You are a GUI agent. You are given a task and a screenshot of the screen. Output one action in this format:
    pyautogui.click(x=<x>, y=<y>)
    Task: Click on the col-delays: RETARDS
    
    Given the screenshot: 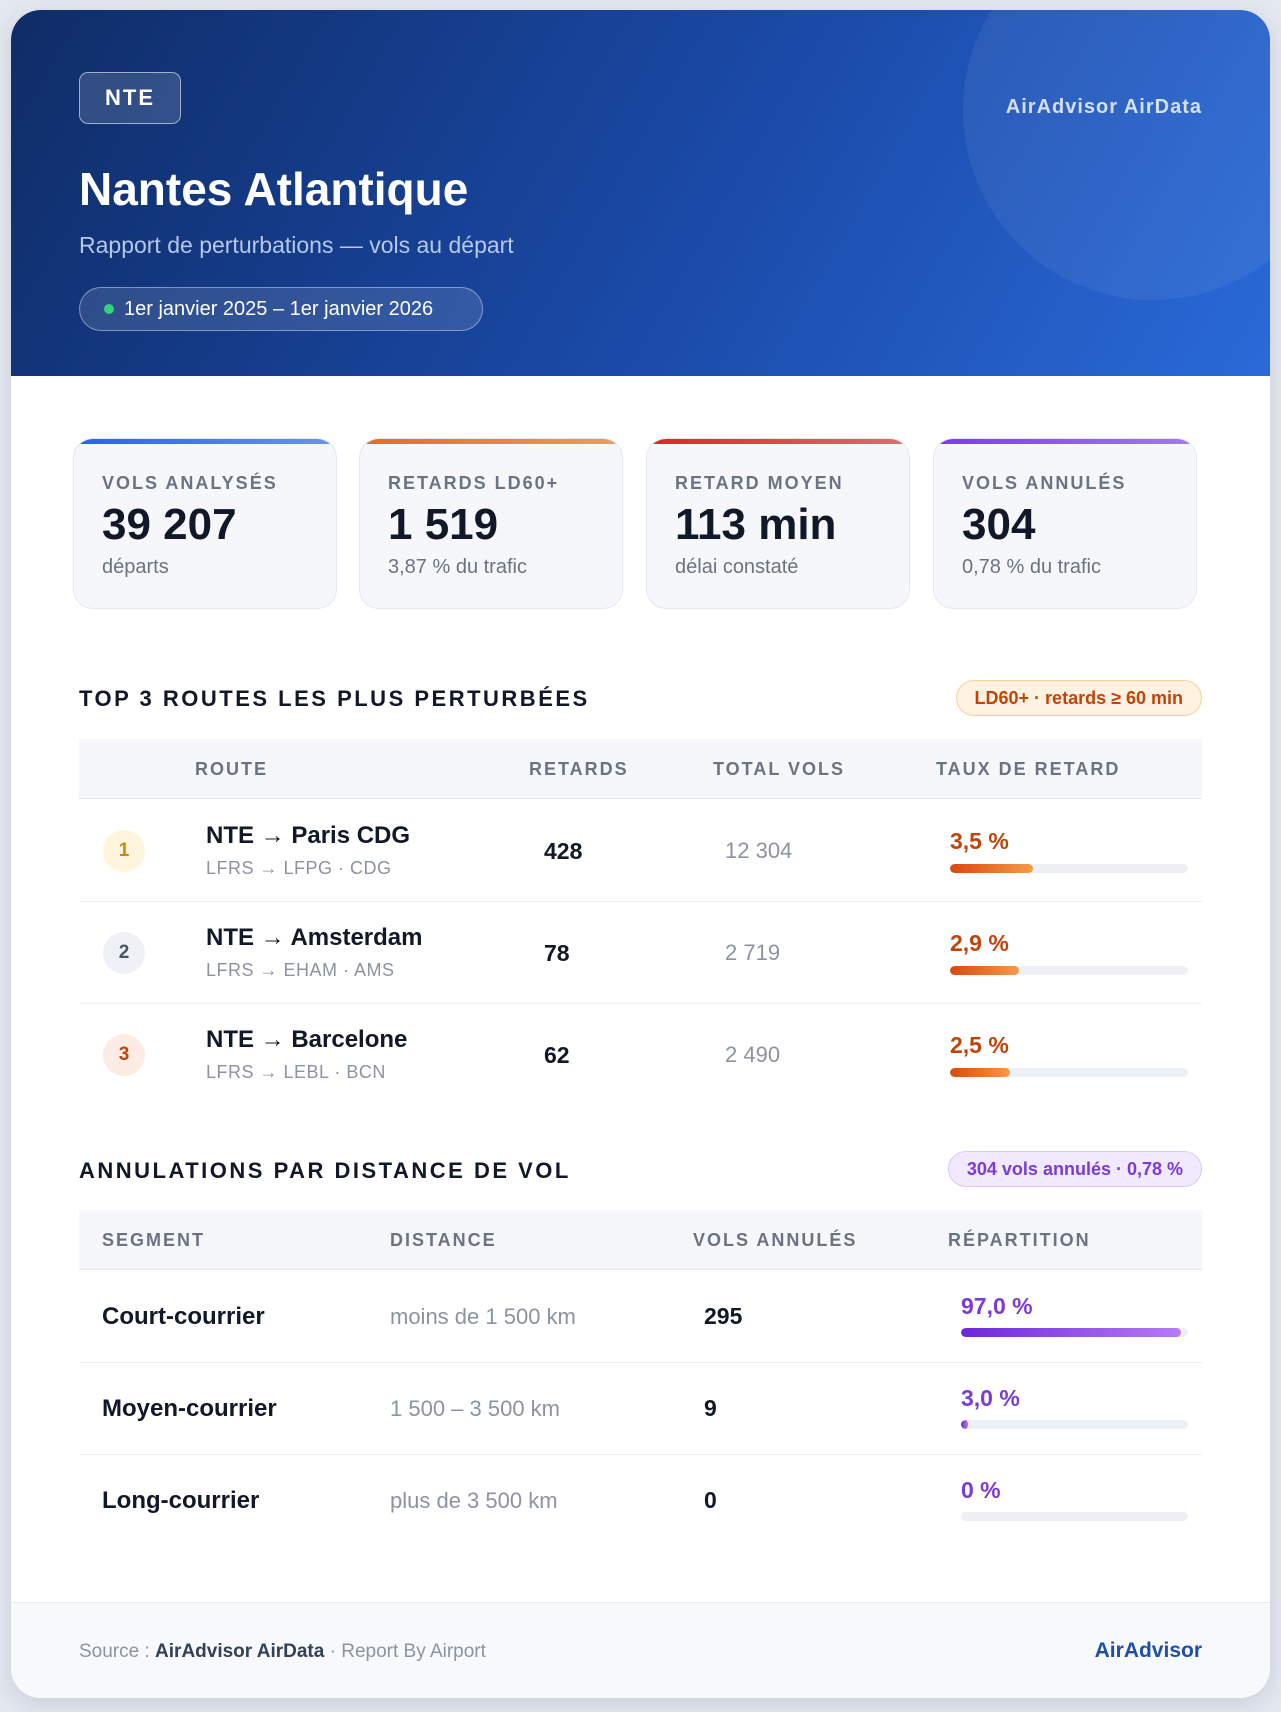 What is the action you would take?
    pyautogui.click(x=579, y=769)
    